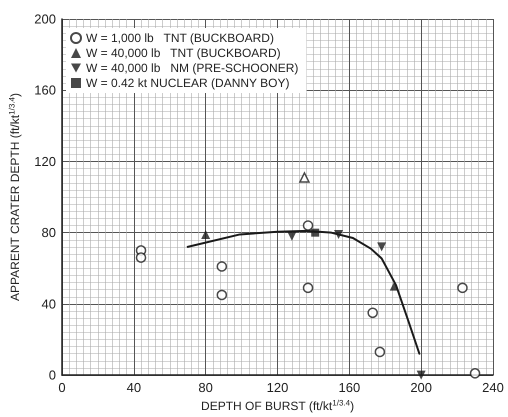 The height and width of the screenshot is (417, 508). I want to click on x-tick-label: 0, so click(62, 388).